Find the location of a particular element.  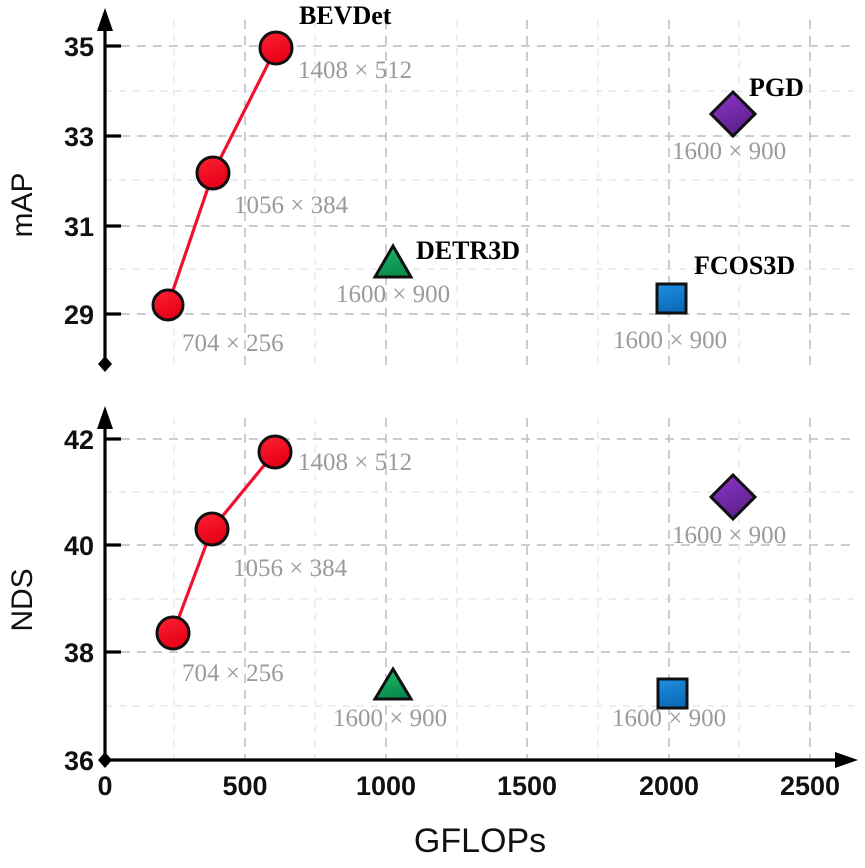

model-label-fcos3d-map: FCOS3D is located at coordinates (744, 265).